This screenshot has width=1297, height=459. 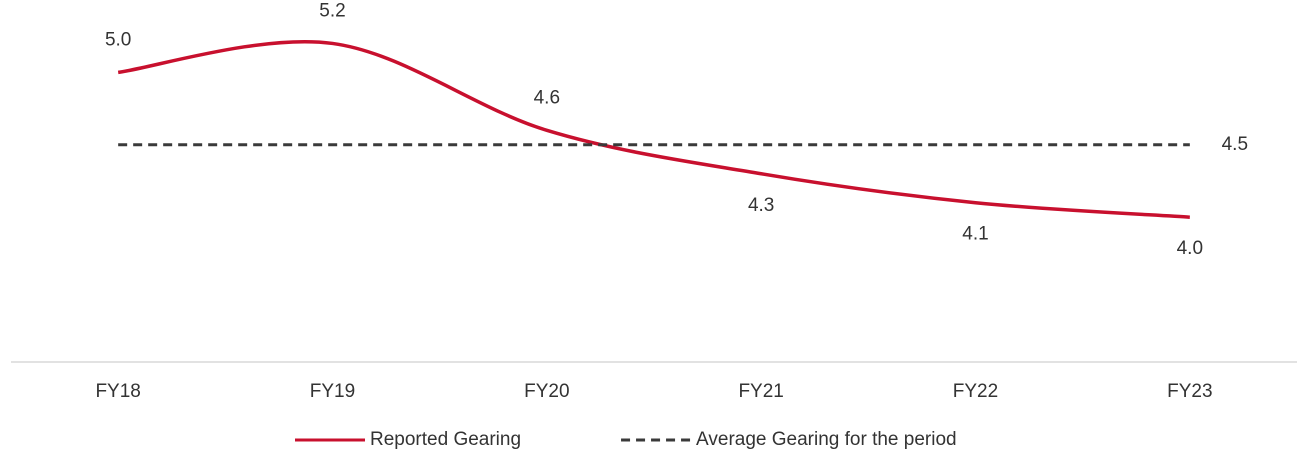 What do you see at coordinates (332, 391) in the screenshot?
I see `x-tick-label: FY19` at bounding box center [332, 391].